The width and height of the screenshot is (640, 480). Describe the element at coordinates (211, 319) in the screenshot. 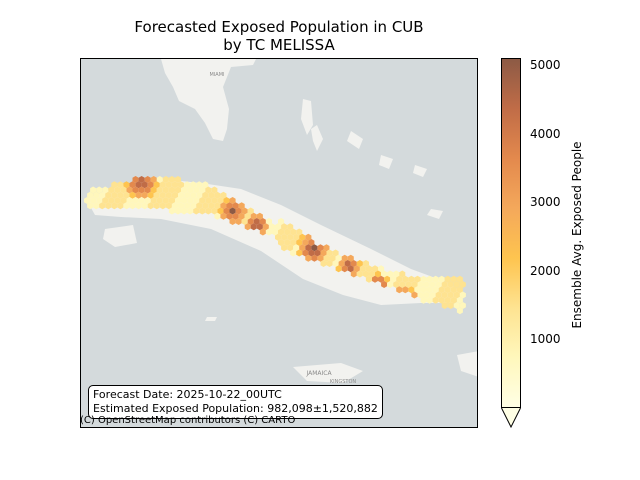

I see `cayman-island` at that location.